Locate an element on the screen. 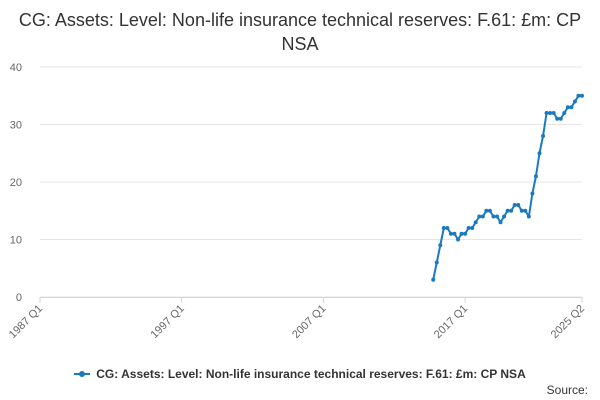 This screenshot has width=600, height=400. y-axis-ticks: 0 10 20 30 40 is located at coordinates (16, 183).